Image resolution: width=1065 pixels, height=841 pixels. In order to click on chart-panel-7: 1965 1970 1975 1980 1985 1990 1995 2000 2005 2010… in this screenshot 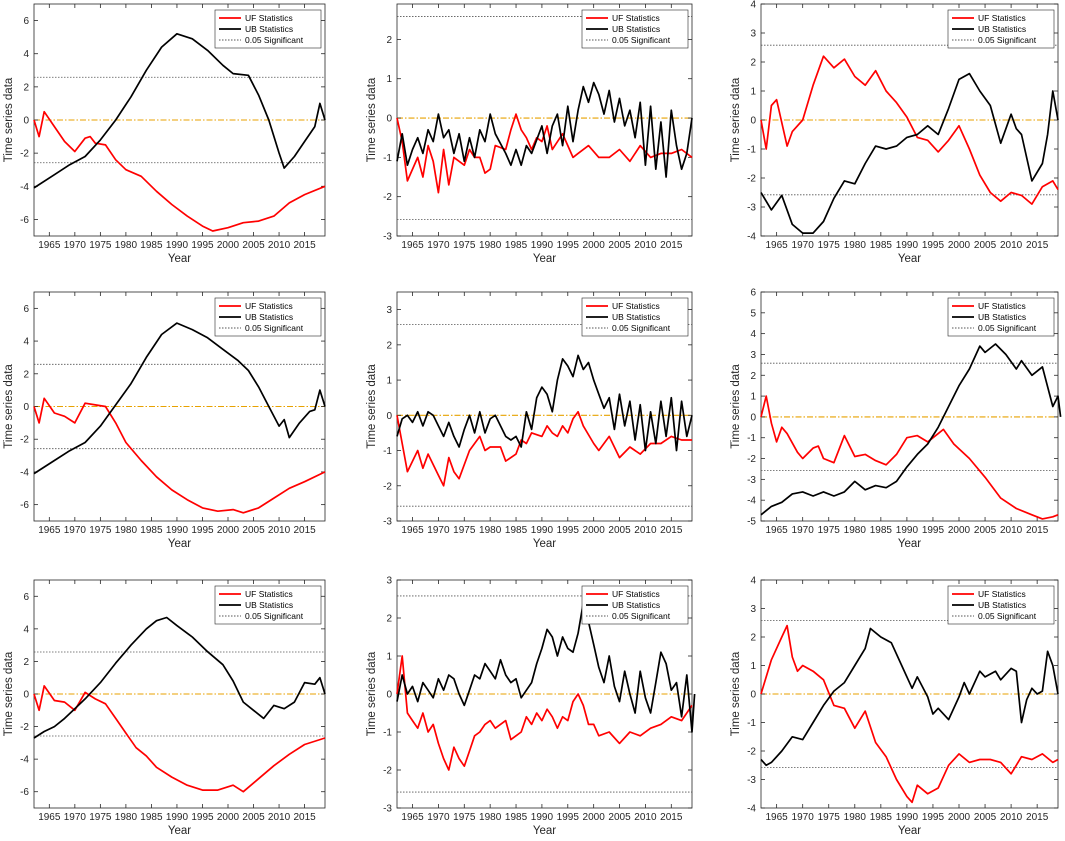, I will do `click(164, 708)`.